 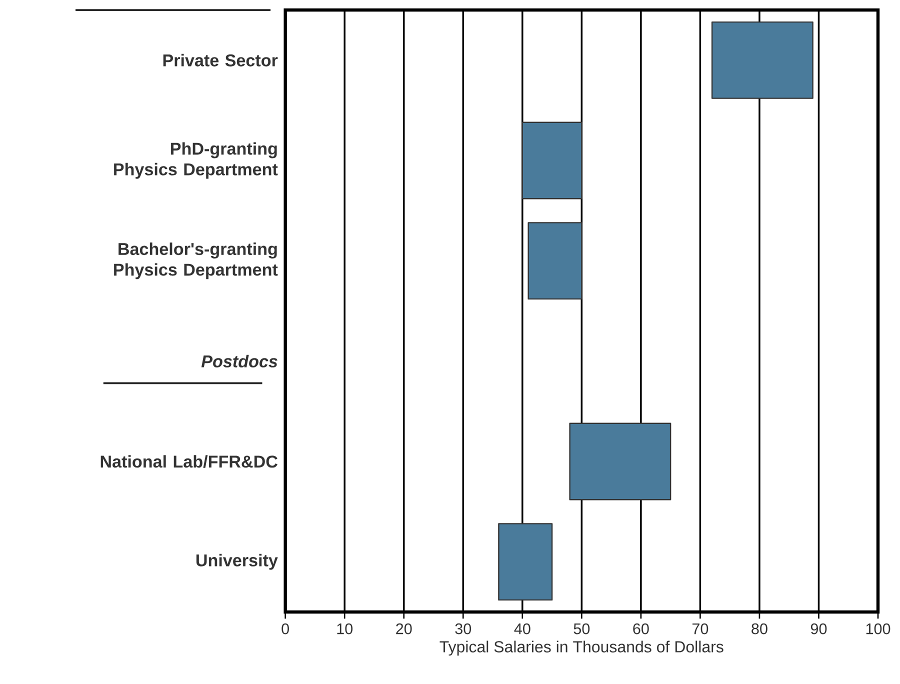 What do you see at coordinates (878, 628) in the screenshot?
I see `x-tick-label: 100` at bounding box center [878, 628].